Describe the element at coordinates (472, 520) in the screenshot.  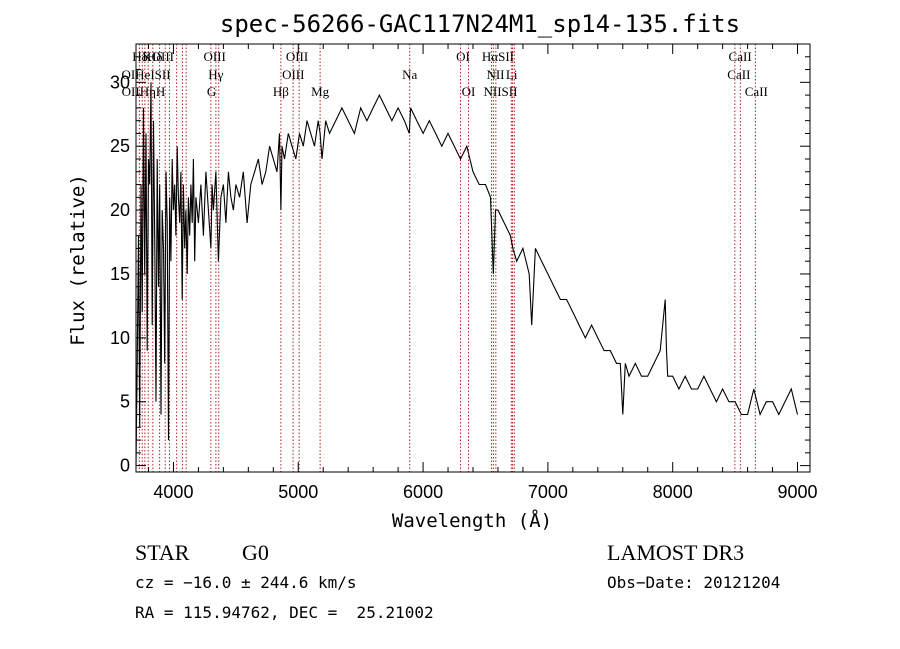
I see `x-axis-label: Wavelength (Å)` at that location.